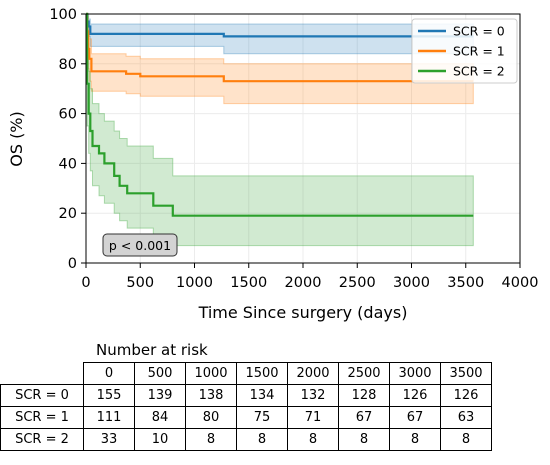  Describe the element at coordinates (313, 417) in the screenshot. I see `risk-cell: 71` at that location.